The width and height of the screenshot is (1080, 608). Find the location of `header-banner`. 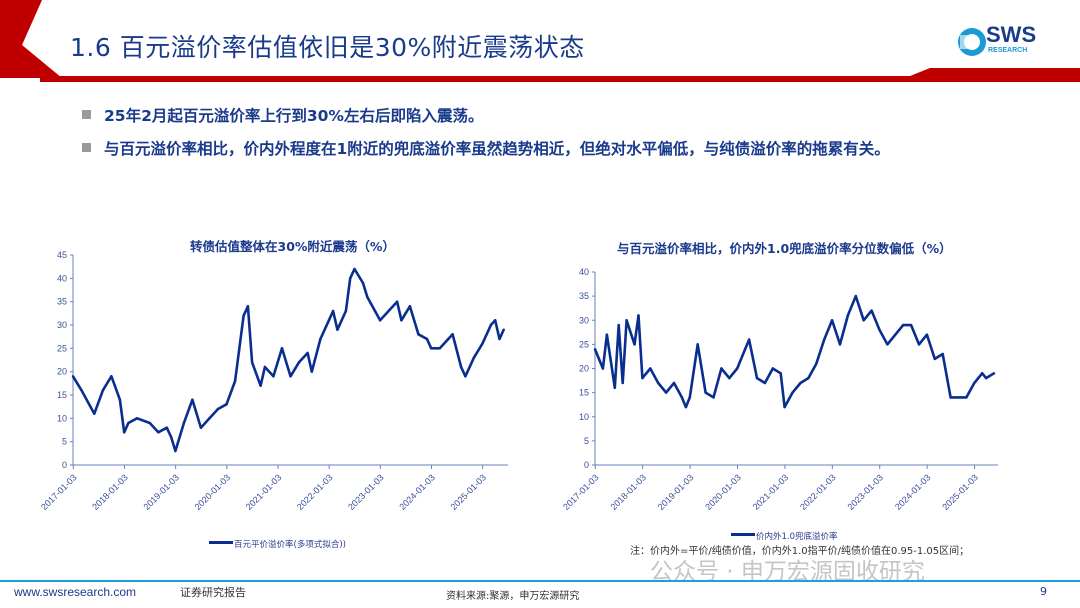

header-banner is located at coordinates (540, 41).